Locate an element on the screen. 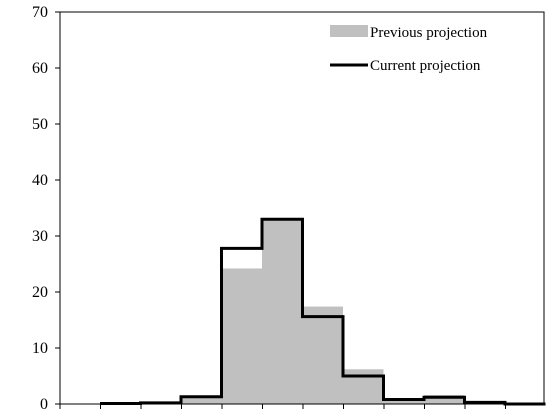  y-tick-label: 40 is located at coordinates (40, 180).